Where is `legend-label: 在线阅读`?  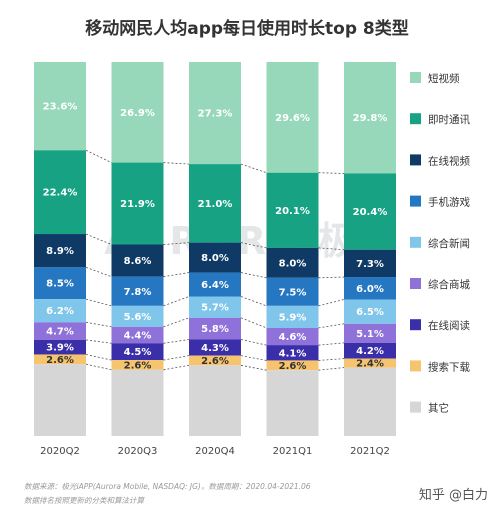
legend-label: 在线阅读 is located at coordinates (449, 325).